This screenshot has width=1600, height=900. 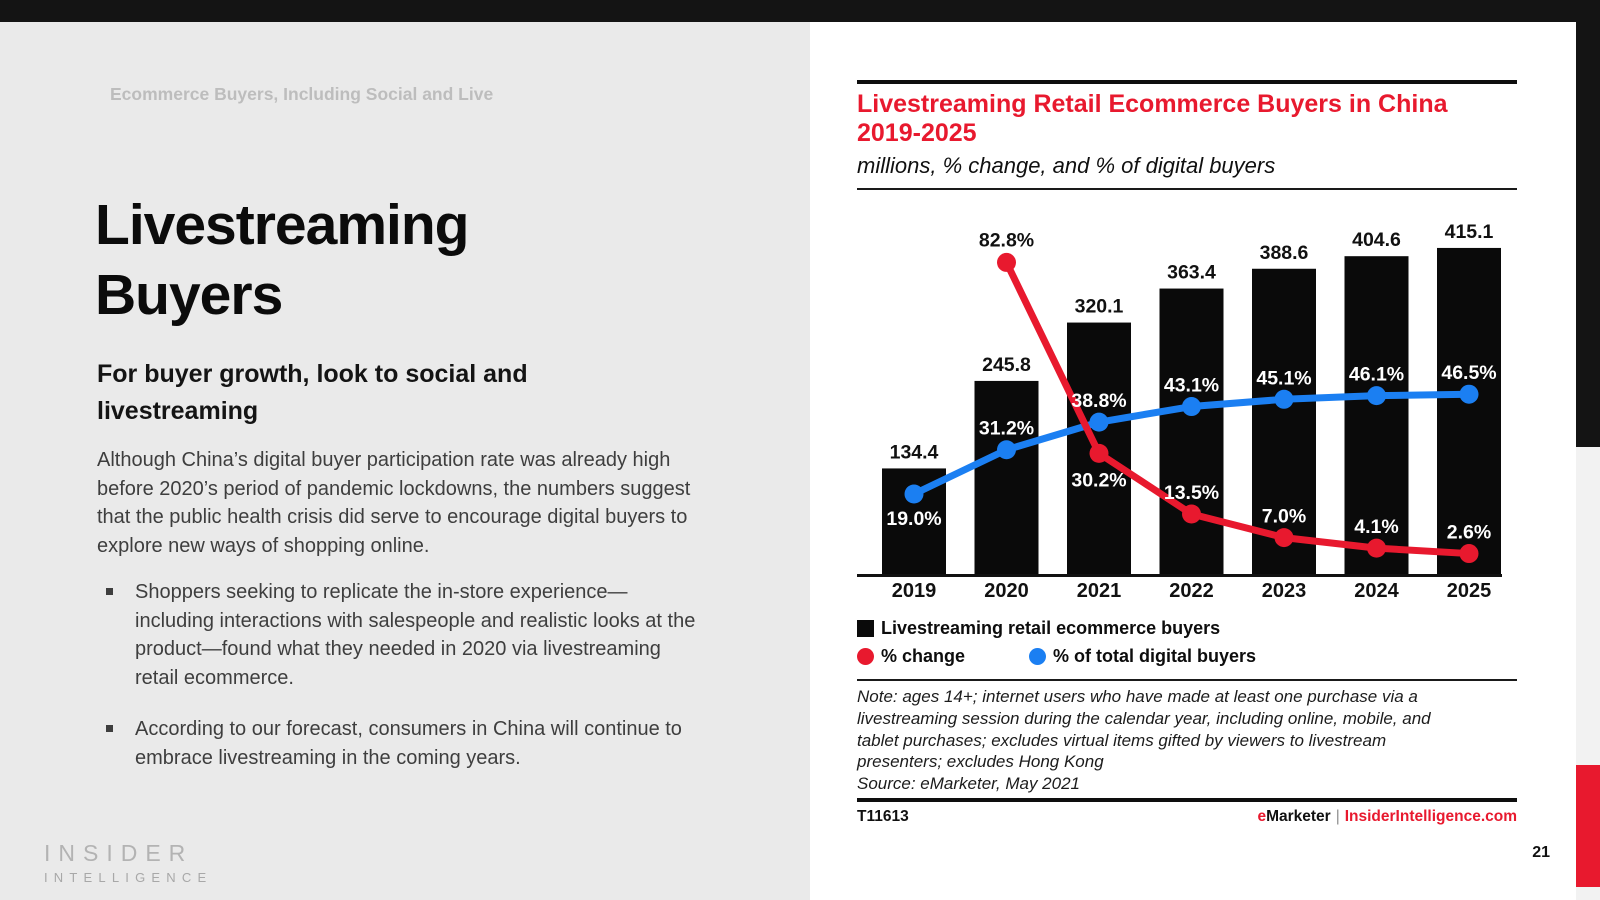 What do you see at coordinates (1298, 816) in the screenshot?
I see `emarketer-marketer: Marketer` at bounding box center [1298, 816].